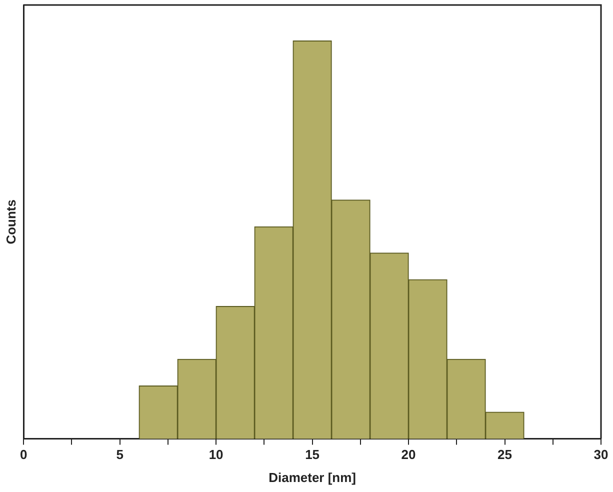 The height and width of the screenshot is (492, 613). Describe the element at coordinates (312, 454) in the screenshot. I see `x-tick-label: 15` at that location.